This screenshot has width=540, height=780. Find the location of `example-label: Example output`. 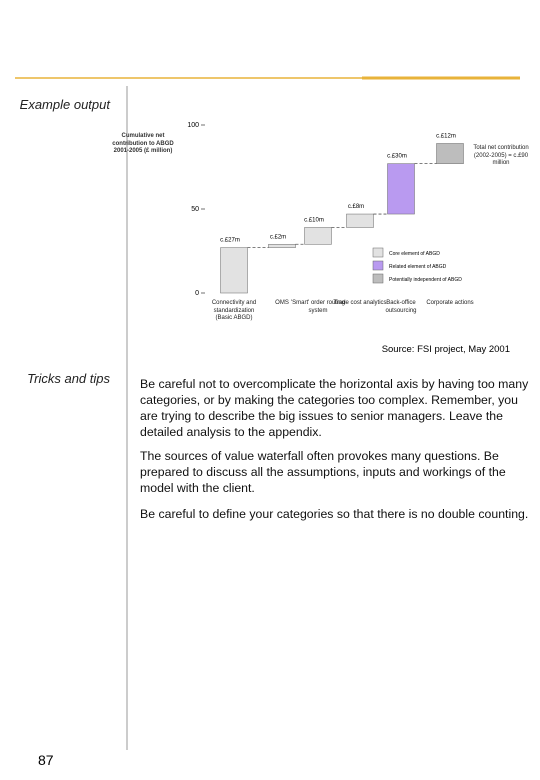

example-label: Example output is located at coordinates (64, 104).